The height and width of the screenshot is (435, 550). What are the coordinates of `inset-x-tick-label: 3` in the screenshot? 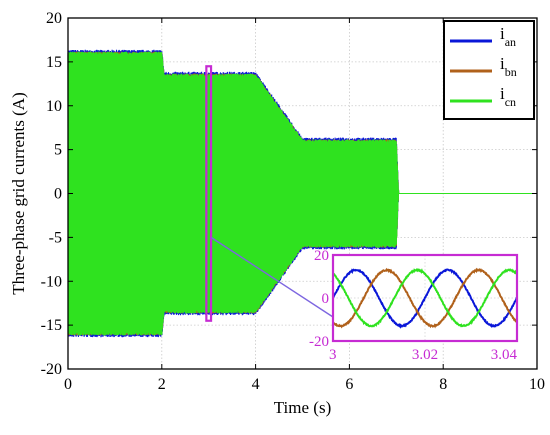 It's located at (333, 355).